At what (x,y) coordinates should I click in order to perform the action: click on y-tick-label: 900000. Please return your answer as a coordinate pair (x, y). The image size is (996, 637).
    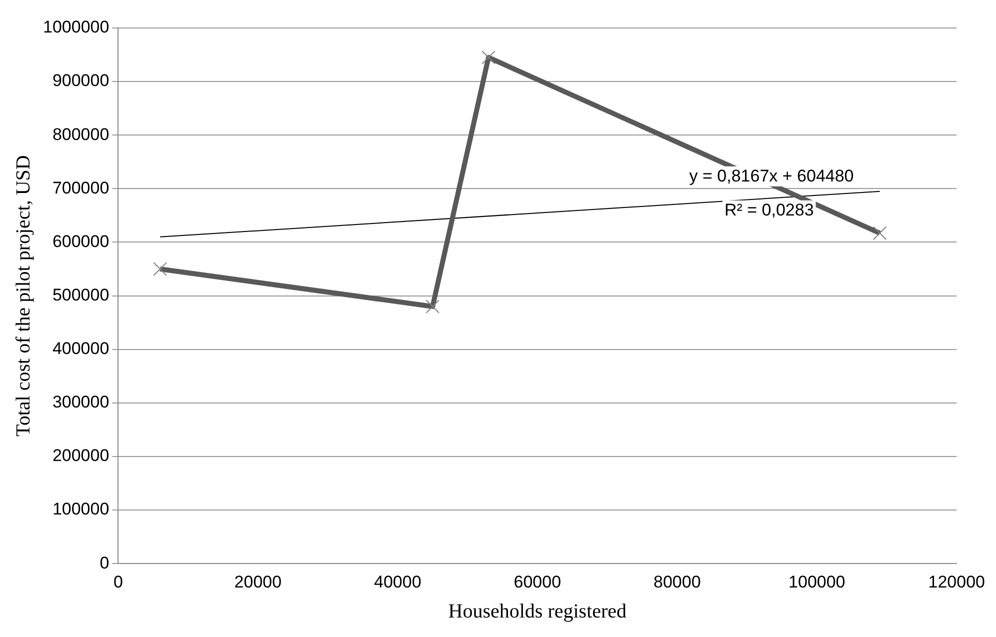
    Looking at the image, I should click on (81, 80).